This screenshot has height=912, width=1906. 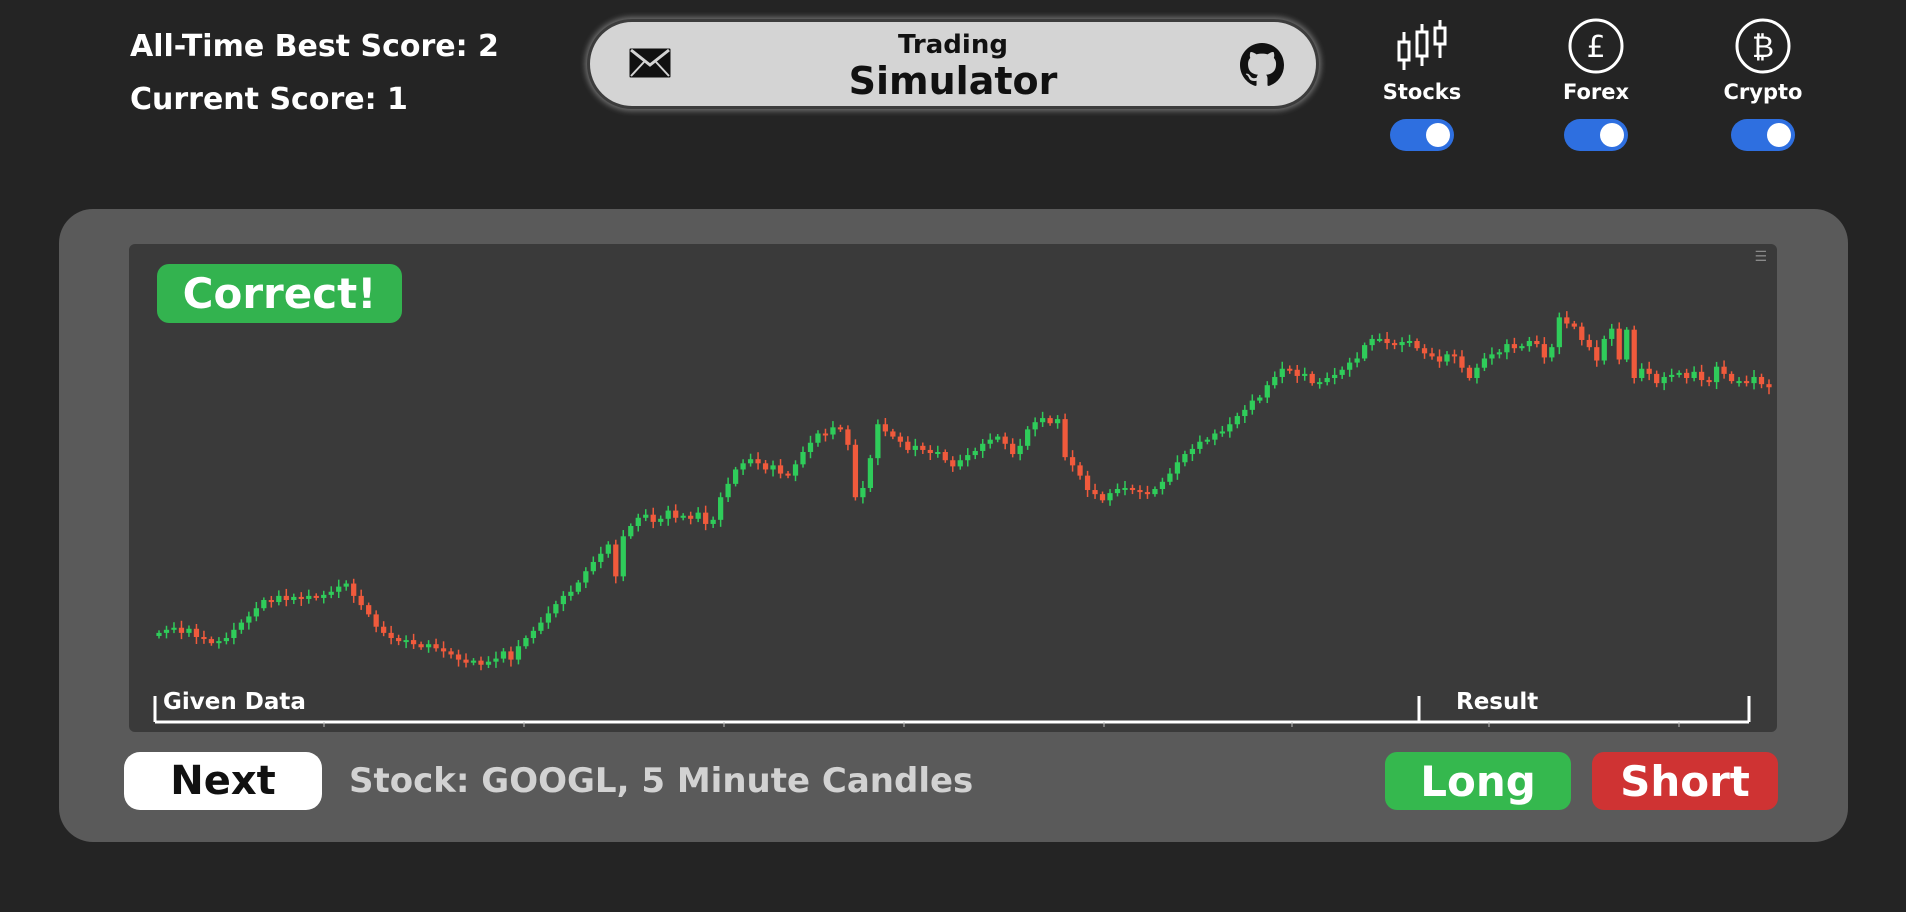 What do you see at coordinates (953, 66) in the screenshot?
I see `app-title: Trading Simulator` at bounding box center [953, 66].